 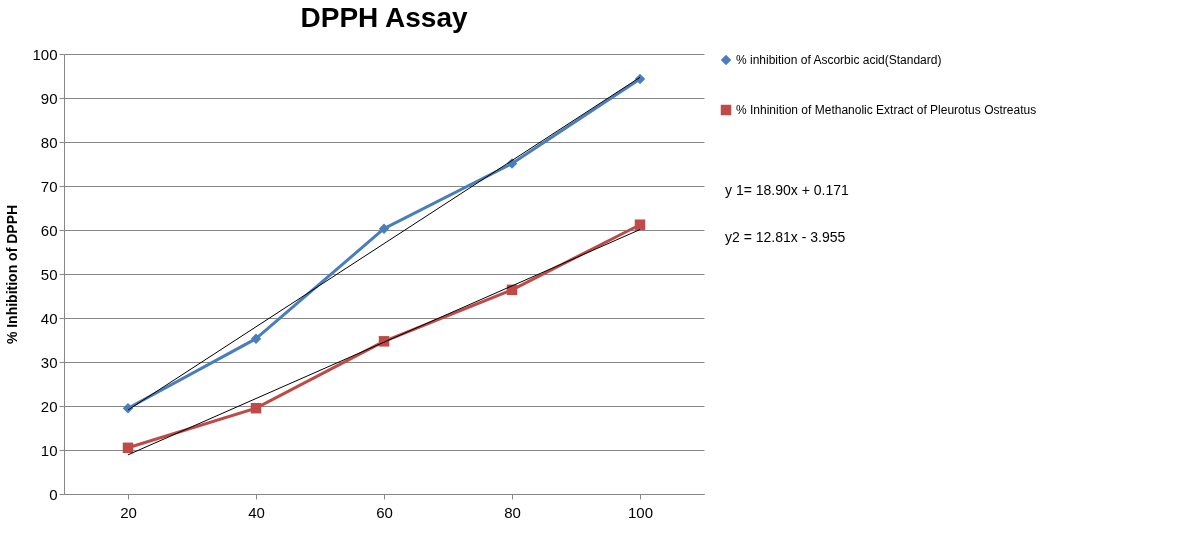 I want to click on y-tick-label: 10, so click(x=49, y=450).